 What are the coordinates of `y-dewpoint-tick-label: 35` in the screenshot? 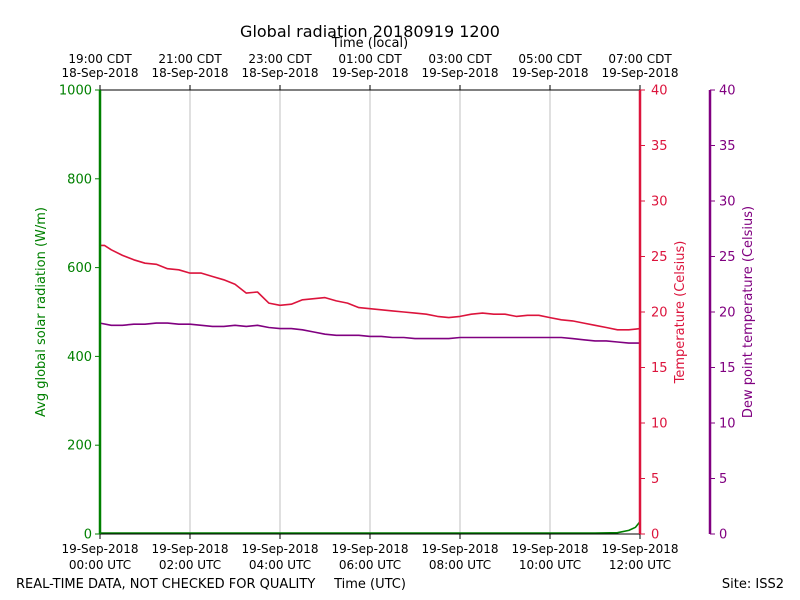 It's located at (727, 146).